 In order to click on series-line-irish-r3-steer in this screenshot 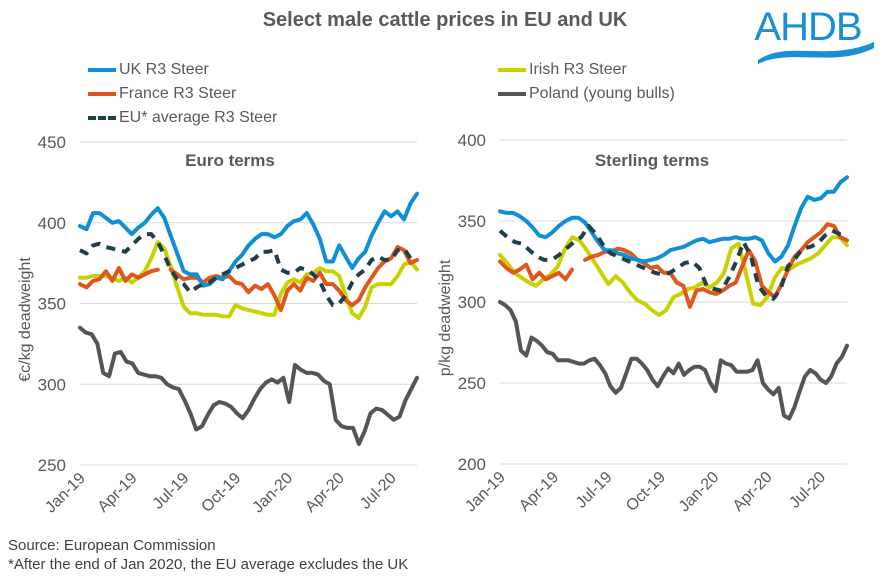, I will do `click(248, 280)`.